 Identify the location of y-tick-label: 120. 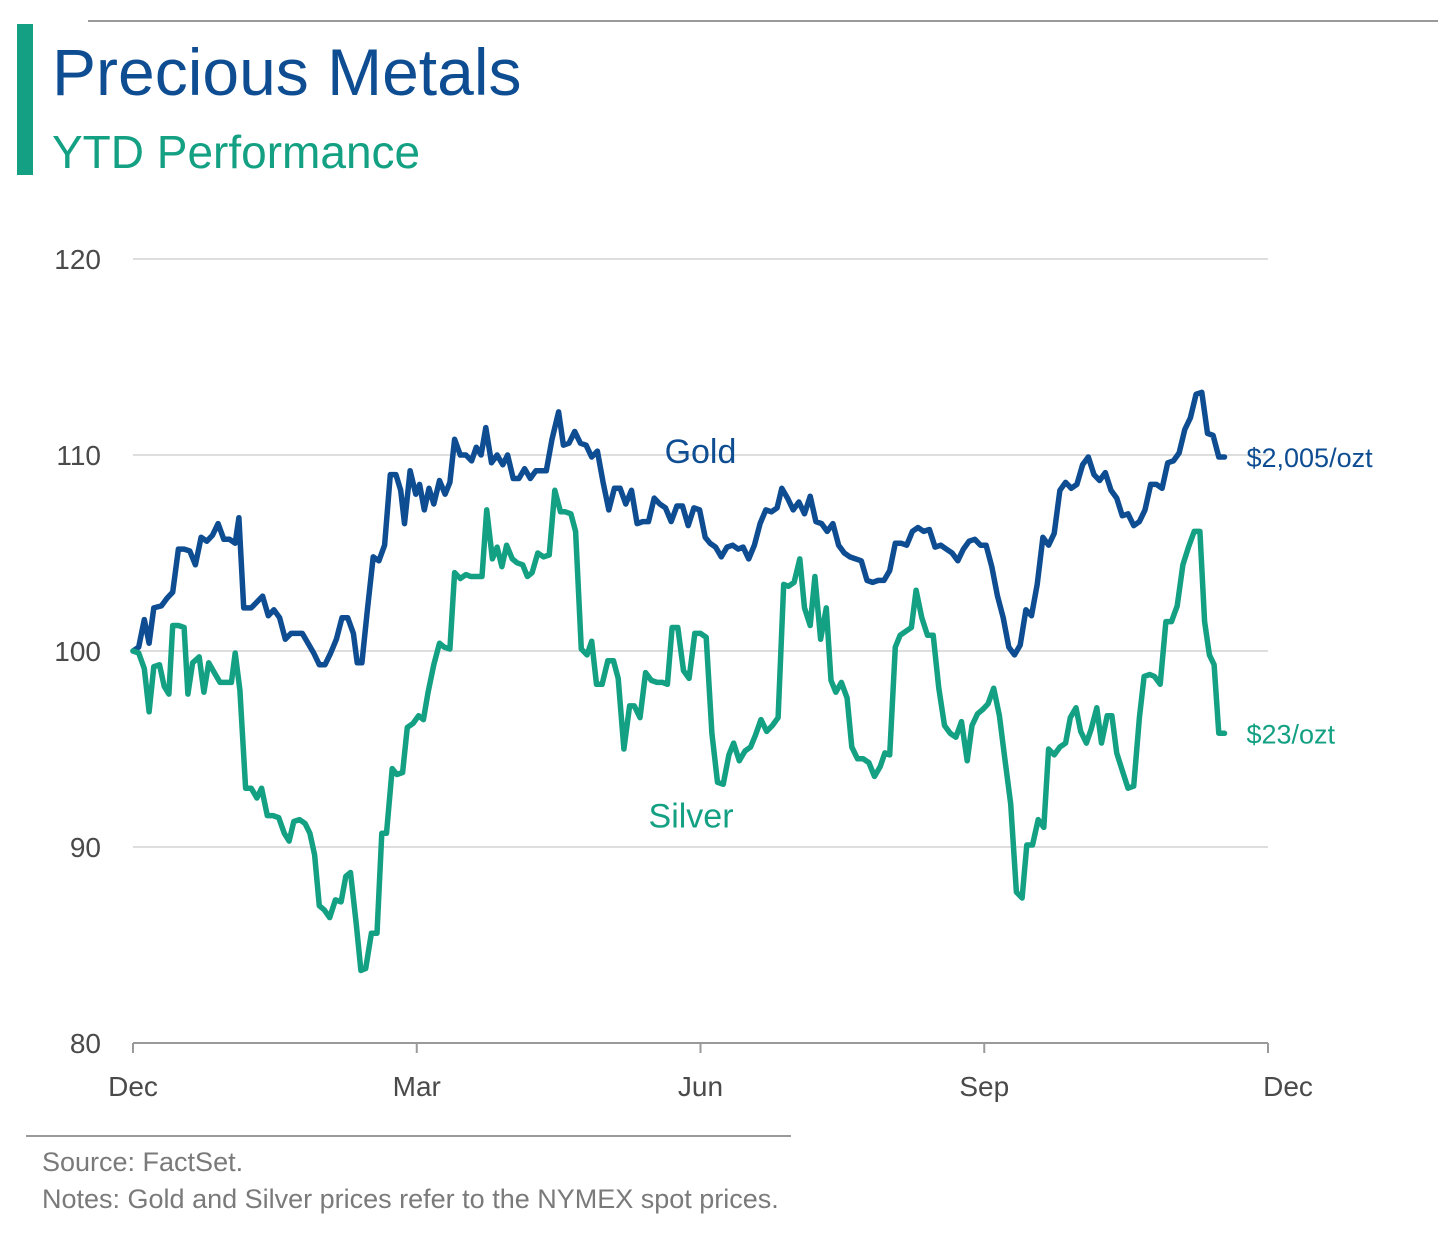
(77, 259).